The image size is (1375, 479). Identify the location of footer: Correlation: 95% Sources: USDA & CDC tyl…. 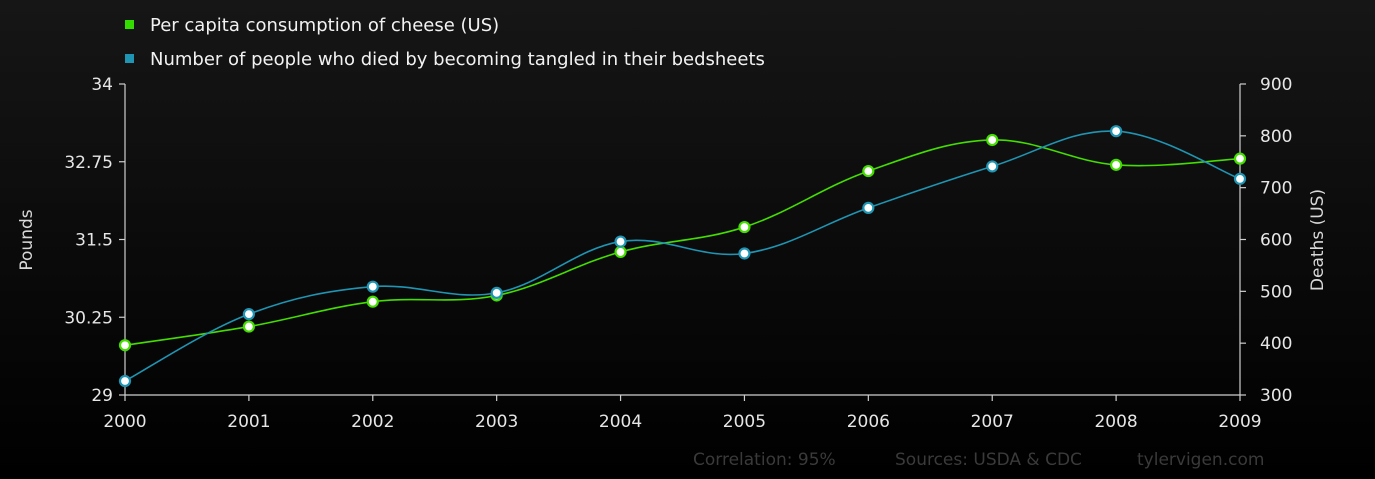
(978, 460).